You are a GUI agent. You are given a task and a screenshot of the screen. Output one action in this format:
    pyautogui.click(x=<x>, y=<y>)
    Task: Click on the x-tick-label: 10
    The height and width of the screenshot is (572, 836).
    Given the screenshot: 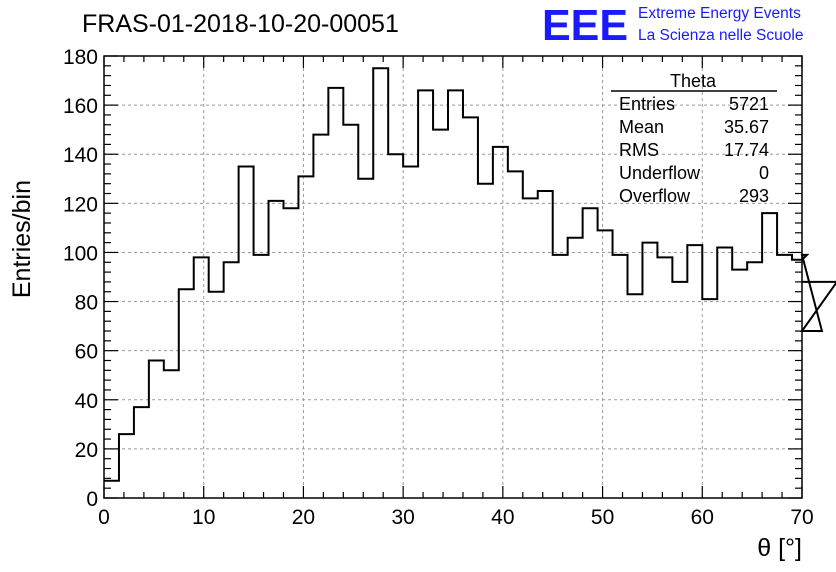 What is the action you would take?
    pyautogui.click(x=203, y=517)
    